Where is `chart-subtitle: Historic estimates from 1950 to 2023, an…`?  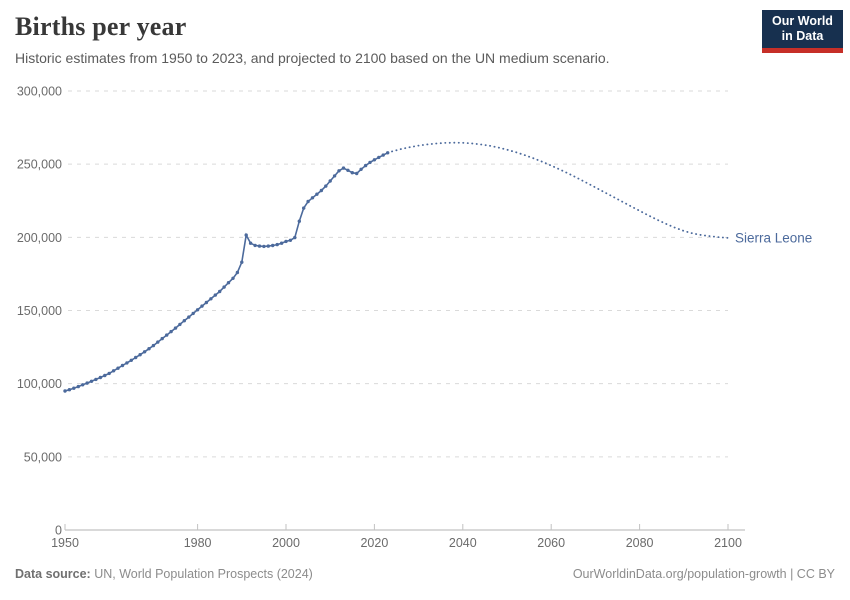
chart-subtitle: Historic estimates from 1950 to 2023, an… is located at coordinates (312, 58).